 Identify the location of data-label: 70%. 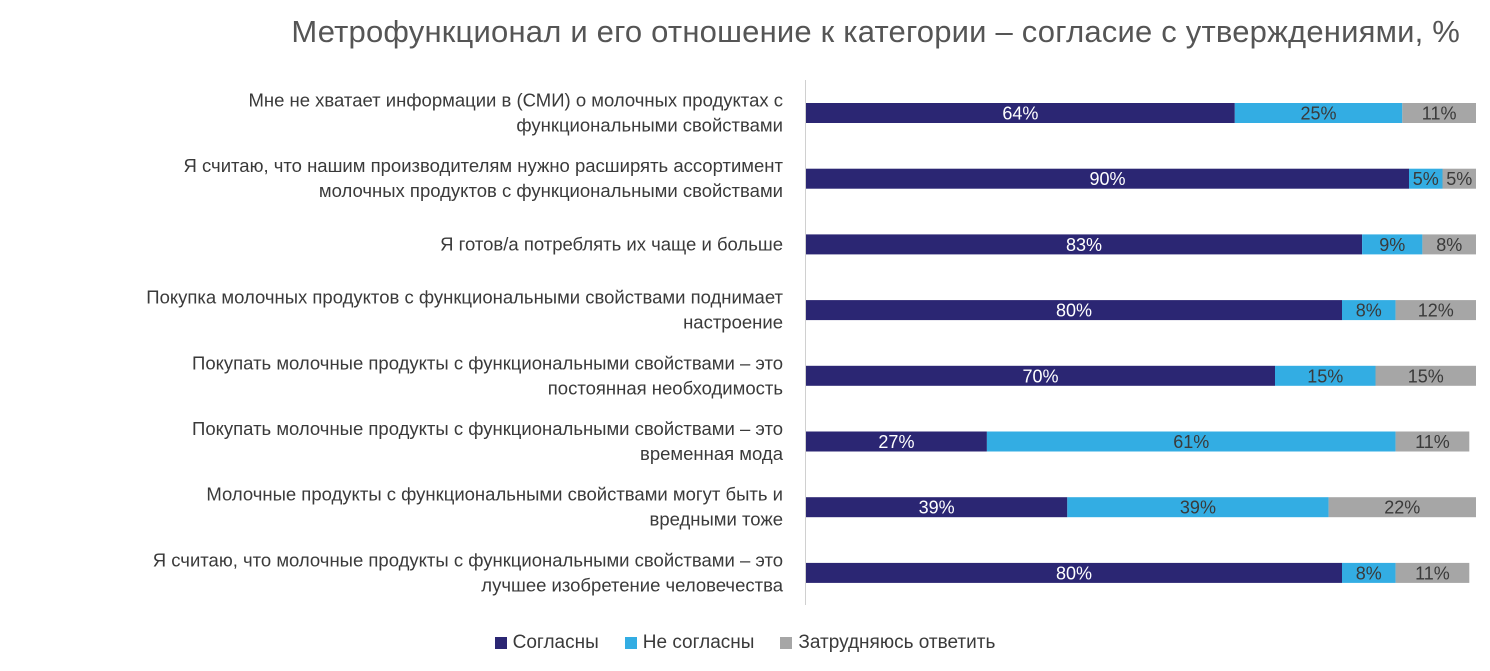
(1040, 376).